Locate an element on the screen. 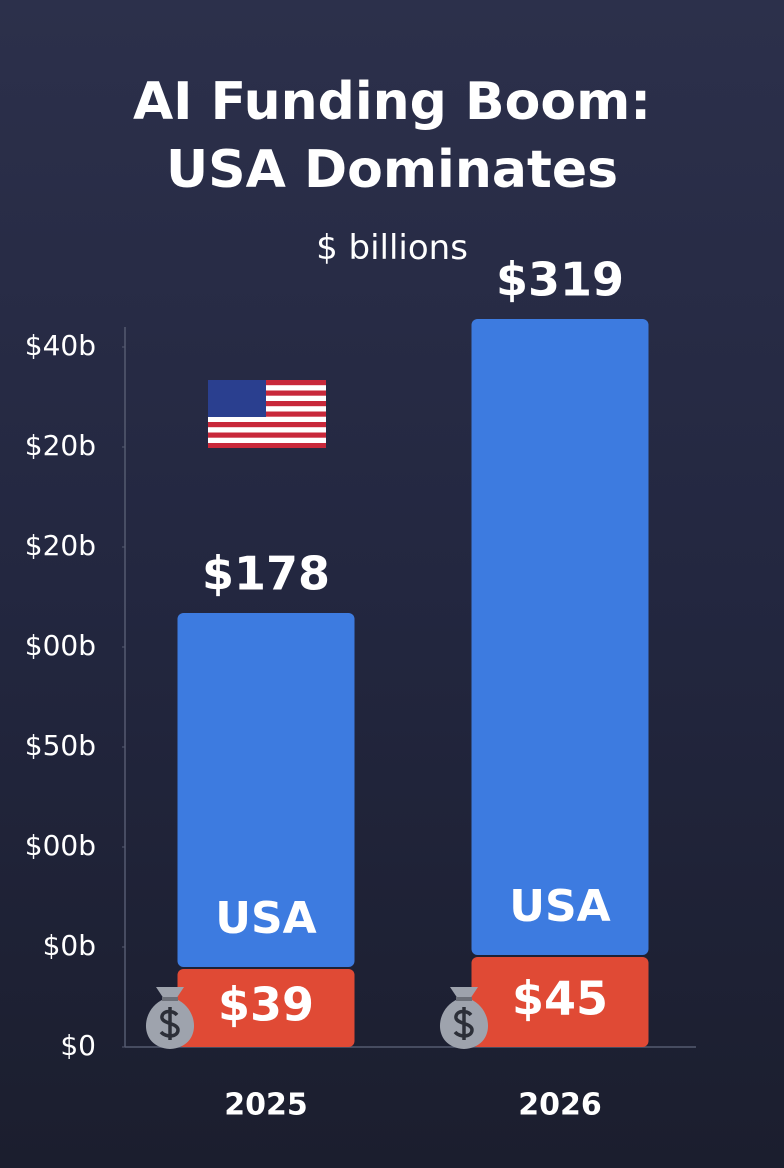 This screenshot has width=784, height=1168. chart-title: AI Funding Boom: USA Dominates is located at coordinates (392, 136).